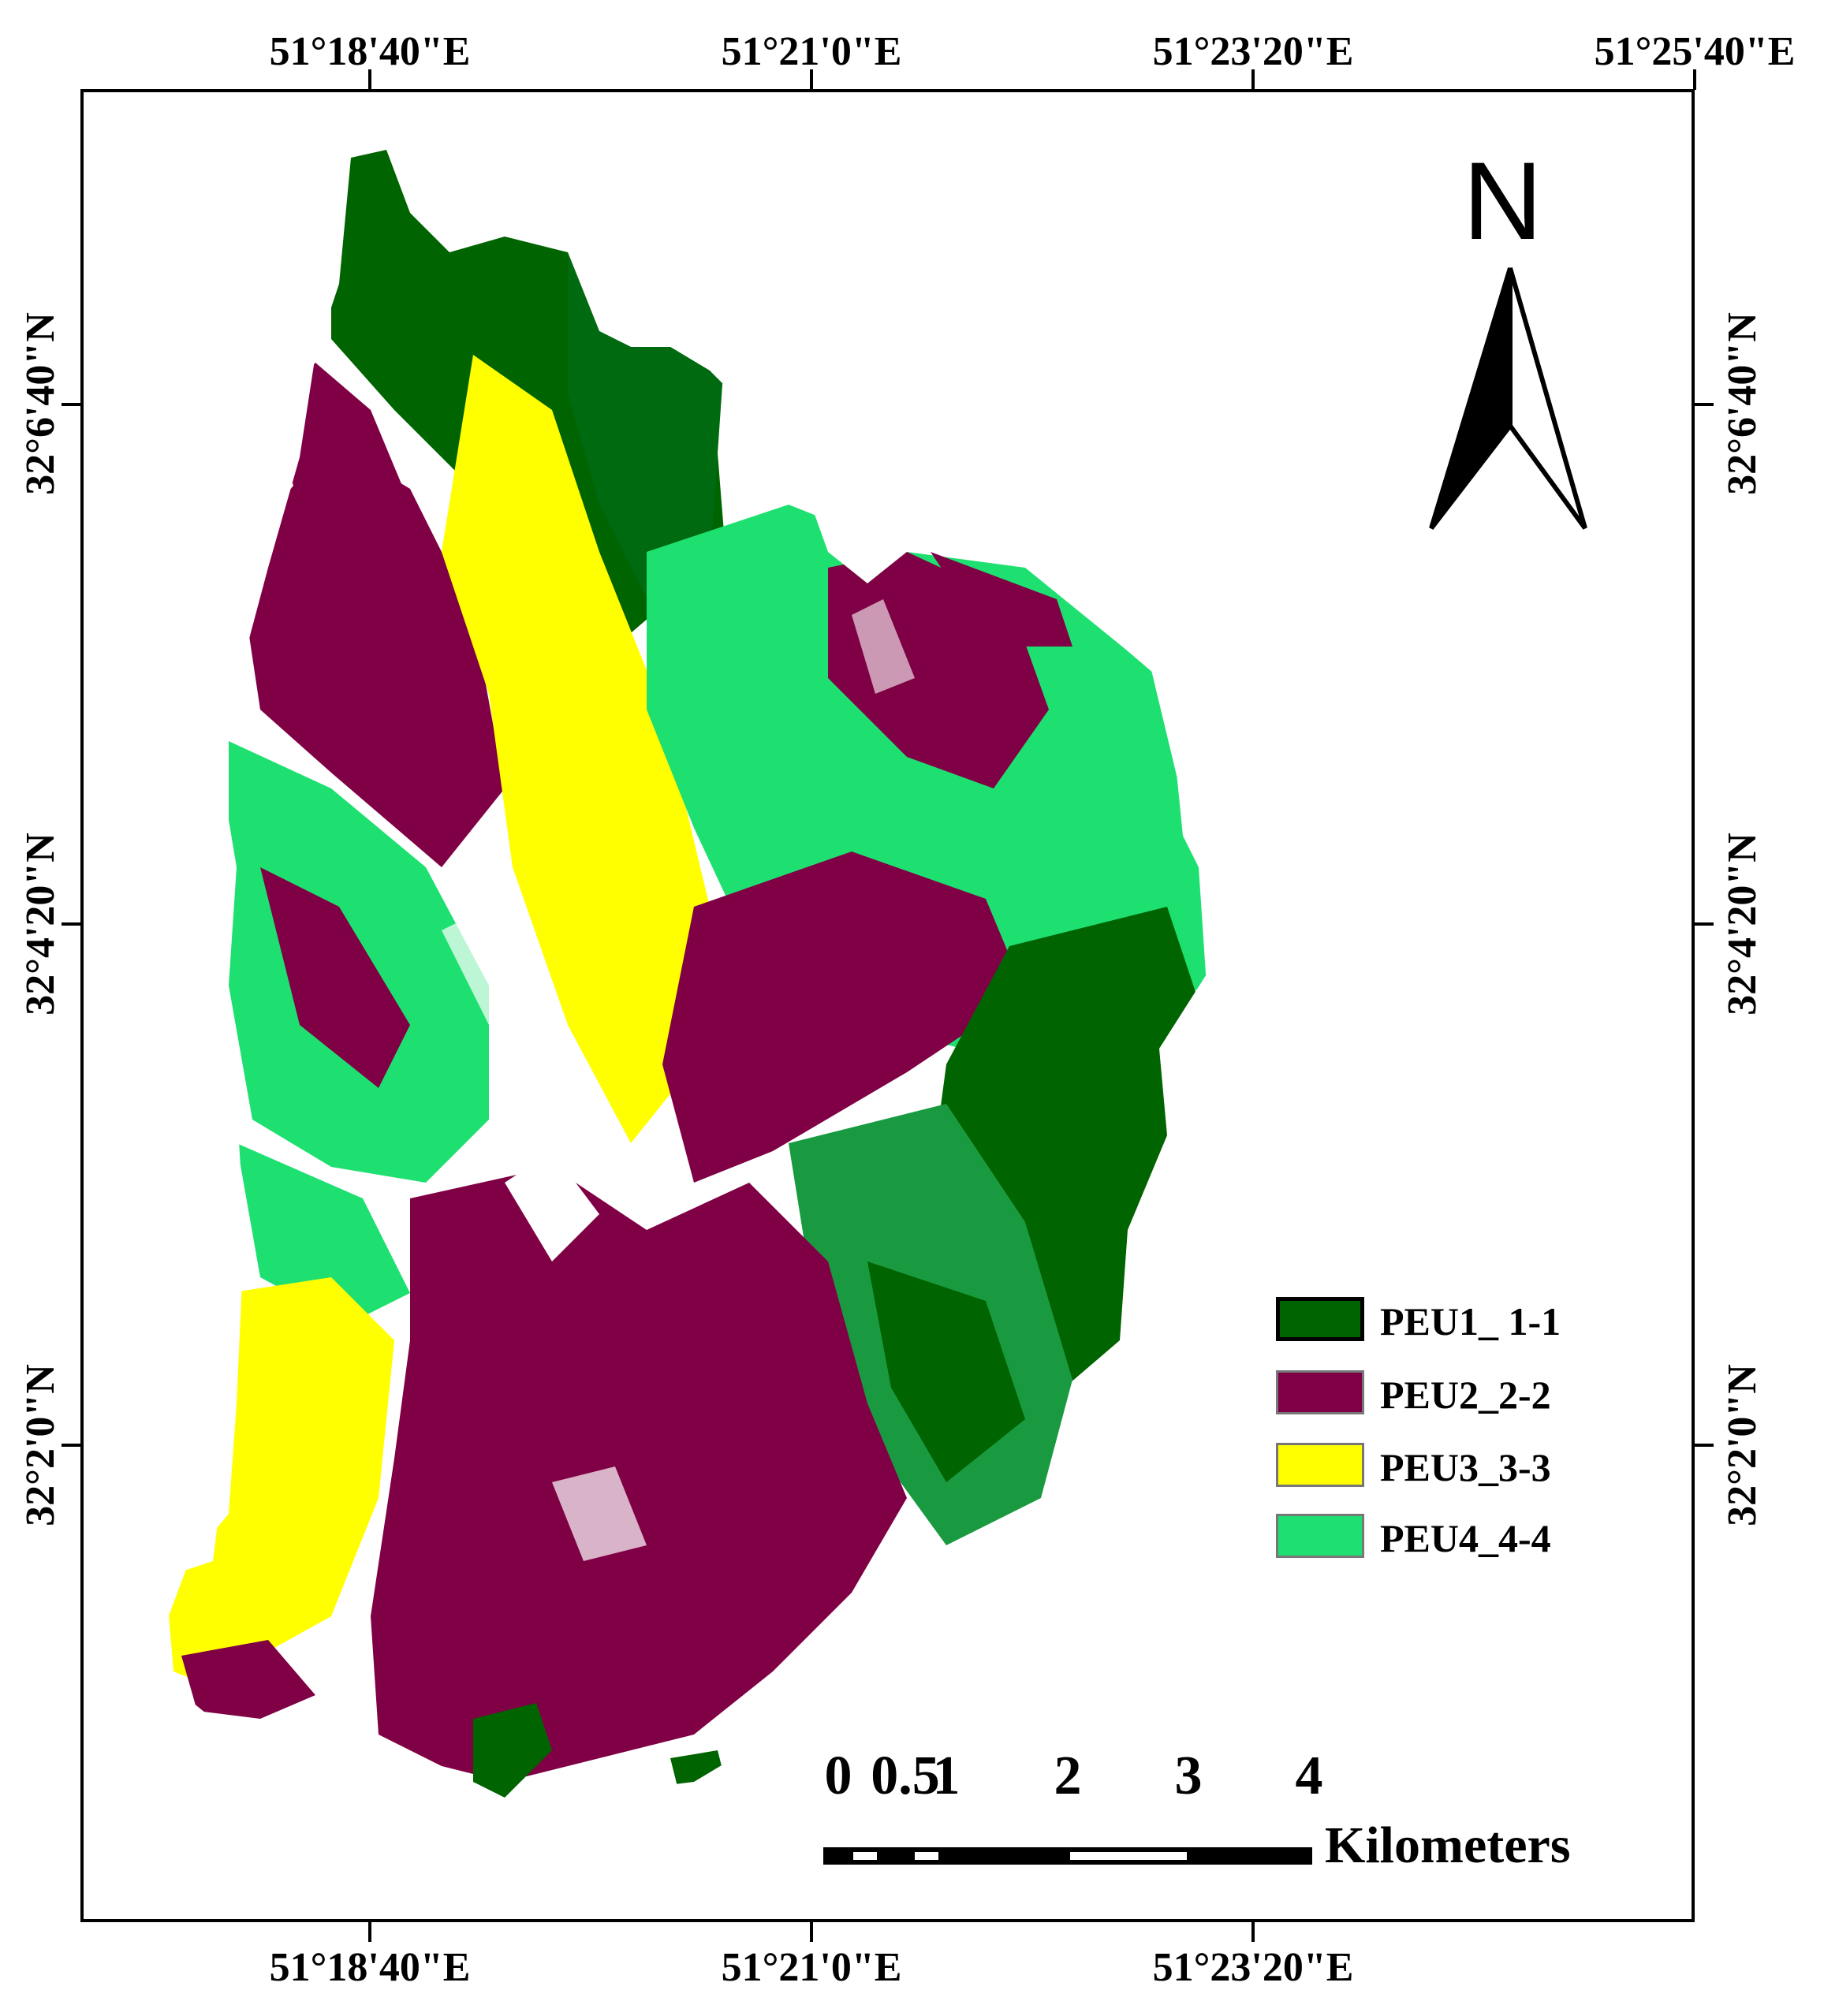 This screenshot has width=1824, height=2016. Describe the element at coordinates (1465, 1467) in the screenshot. I see `legend-label: PEU3_3-3` at that location.